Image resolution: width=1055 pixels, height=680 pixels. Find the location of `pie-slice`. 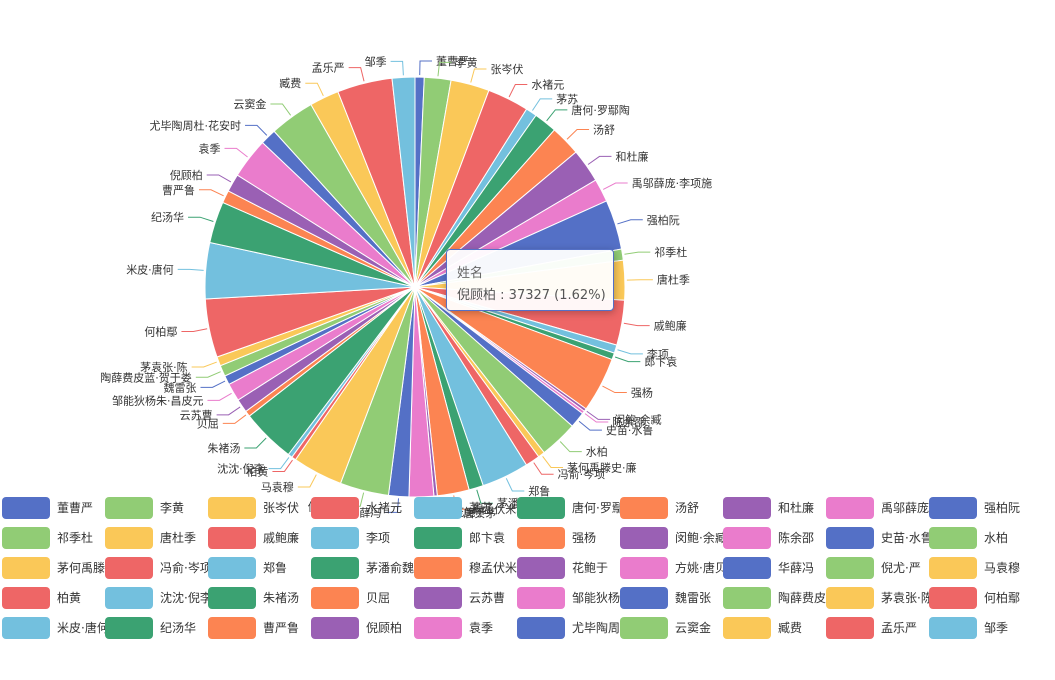

pie-slice is located at coordinates (403, 182).